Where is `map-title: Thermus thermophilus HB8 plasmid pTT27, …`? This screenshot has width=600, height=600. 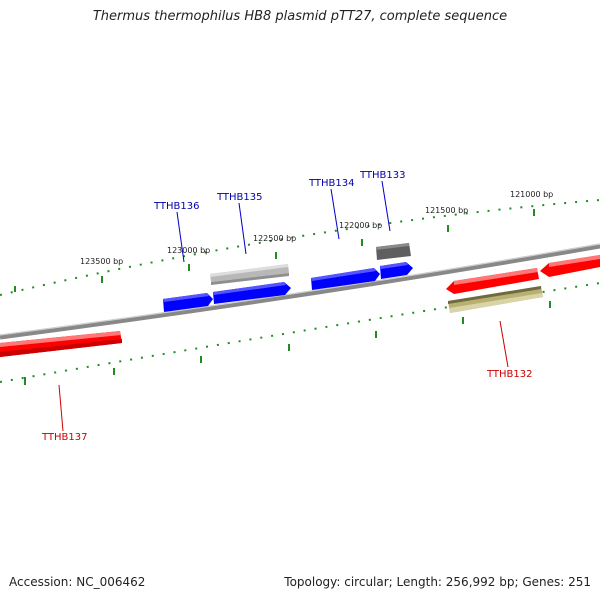 map-title: Thermus thermophilus HB8 plasmid pTT27, … is located at coordinates (300, 16).